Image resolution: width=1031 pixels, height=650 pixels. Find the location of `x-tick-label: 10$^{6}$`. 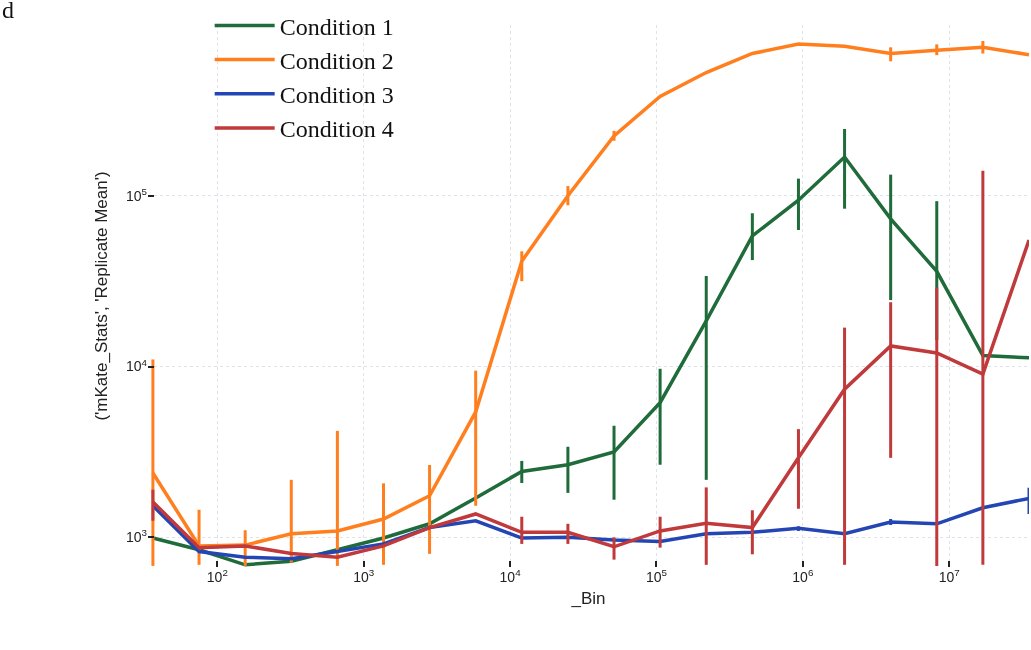

x-tick-label: 10$^{6}$ is located at coordinates (803, 576).